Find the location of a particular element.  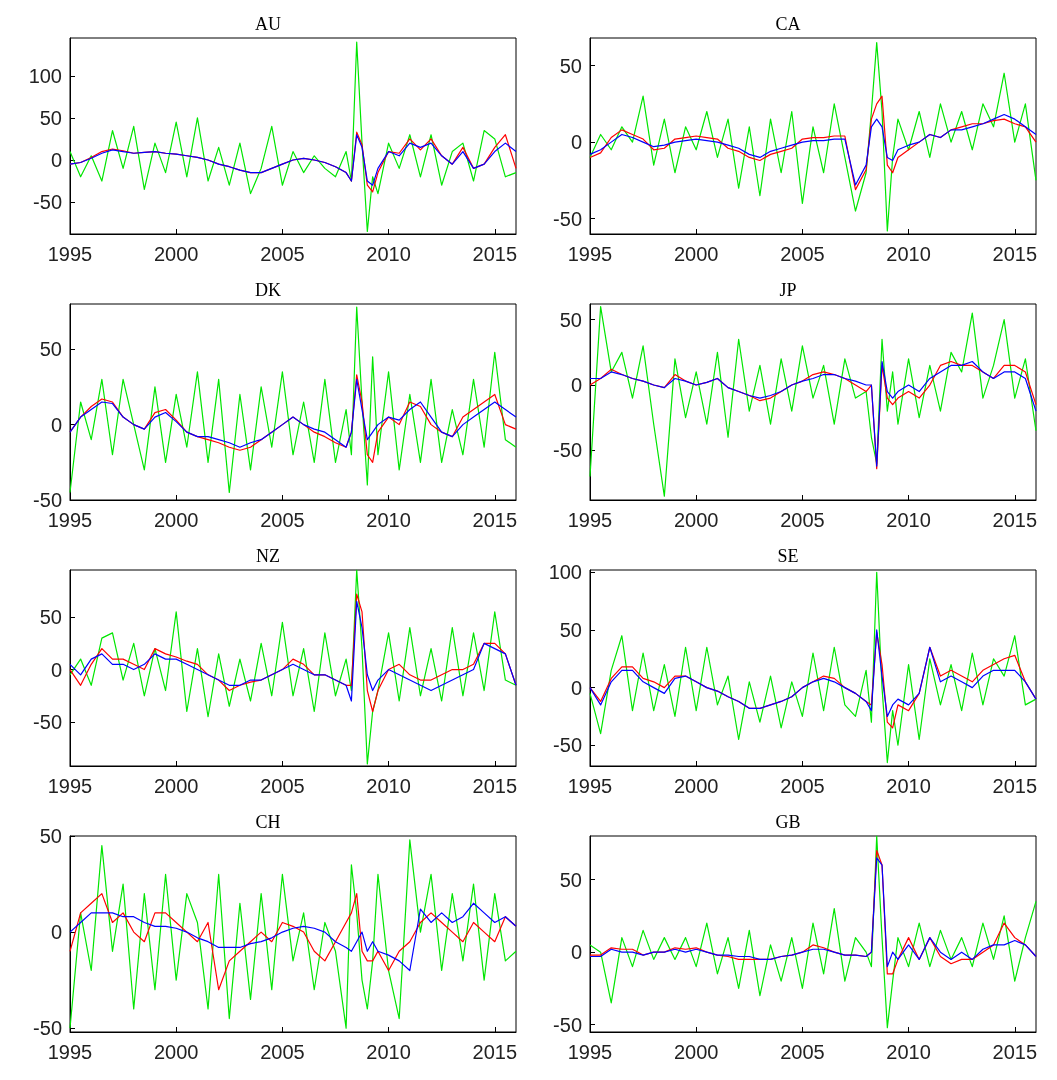

chart-title: AU is located at coordinates (268, 24).